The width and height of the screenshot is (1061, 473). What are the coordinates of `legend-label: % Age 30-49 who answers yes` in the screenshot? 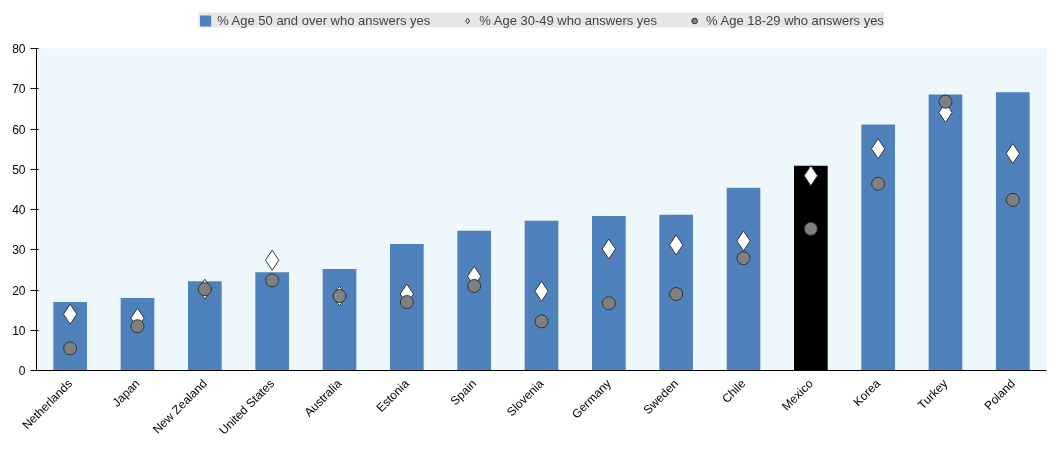 It's located at (568, 20).